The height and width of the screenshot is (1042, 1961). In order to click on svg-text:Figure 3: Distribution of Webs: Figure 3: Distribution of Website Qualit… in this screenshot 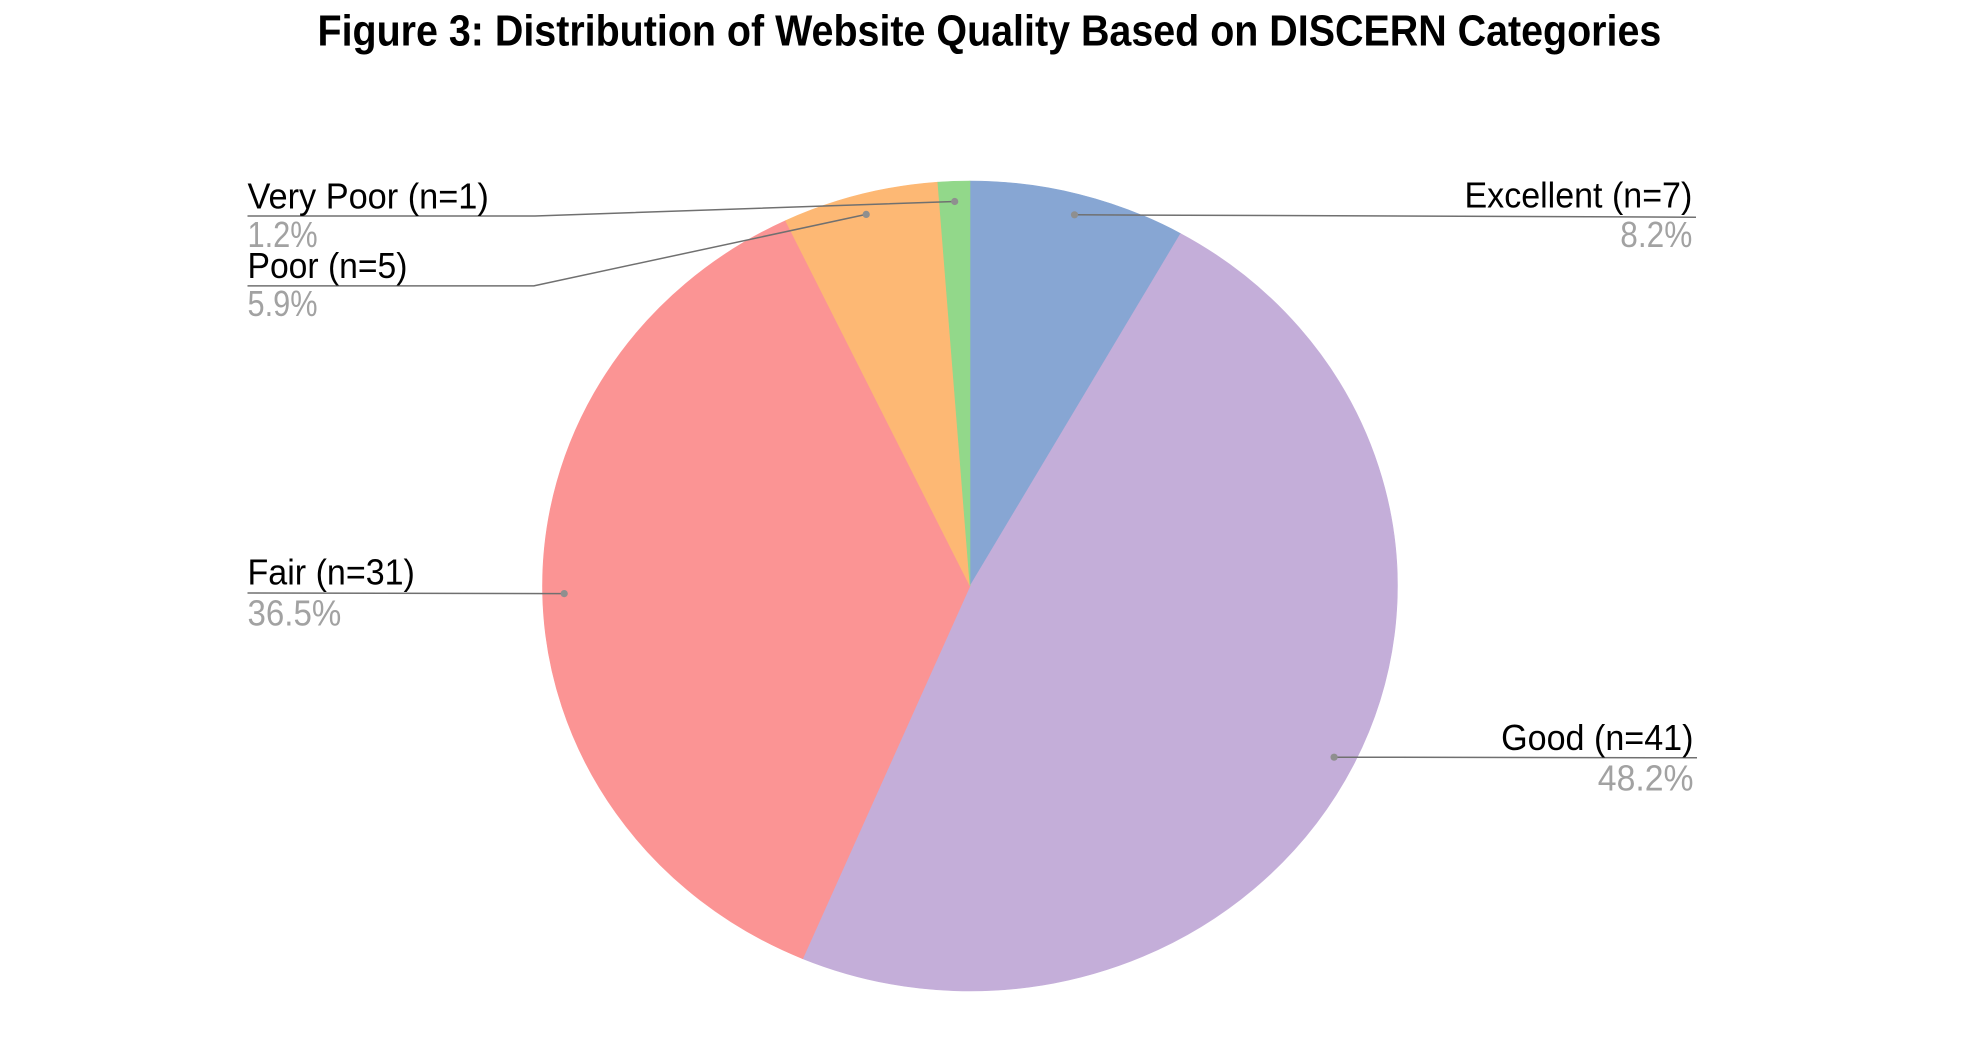, I will do `click(990, 31)`.